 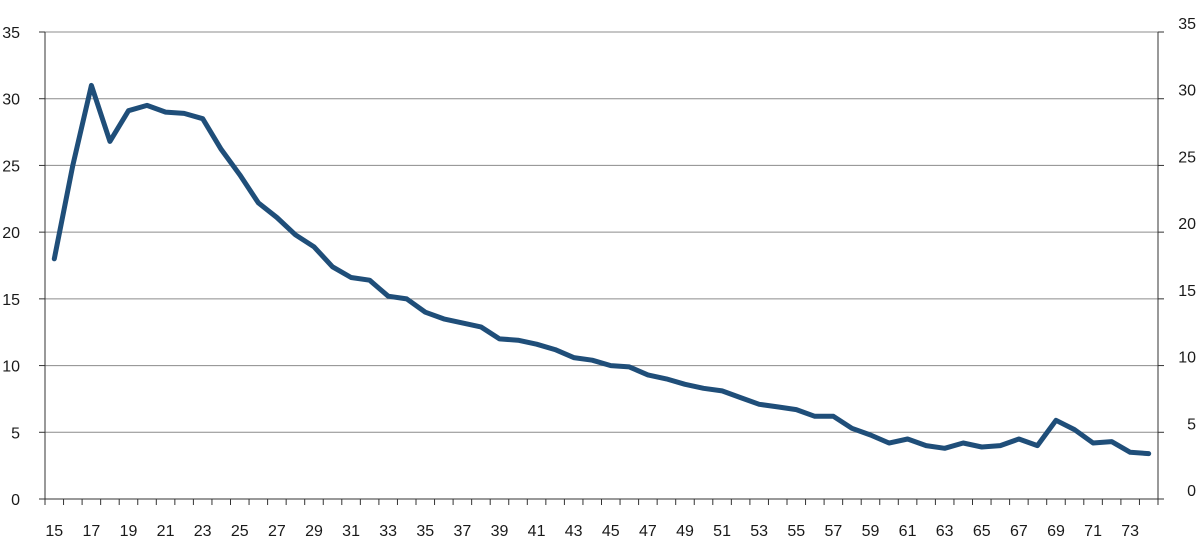 I want to click on x-tick-label: 39, so click(x=500, y=531).